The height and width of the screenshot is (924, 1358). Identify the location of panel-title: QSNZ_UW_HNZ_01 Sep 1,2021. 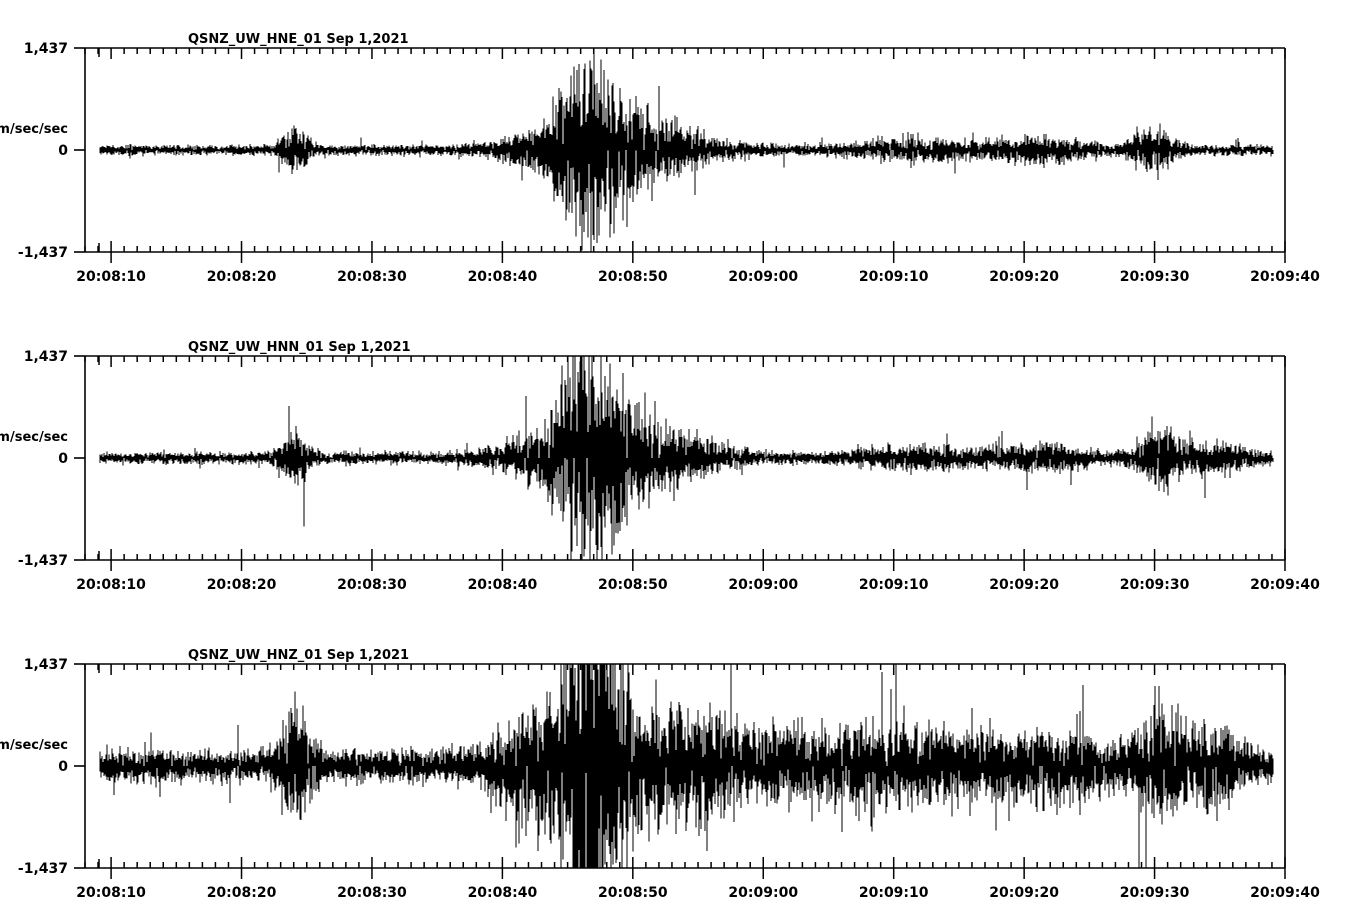
(298, 655).